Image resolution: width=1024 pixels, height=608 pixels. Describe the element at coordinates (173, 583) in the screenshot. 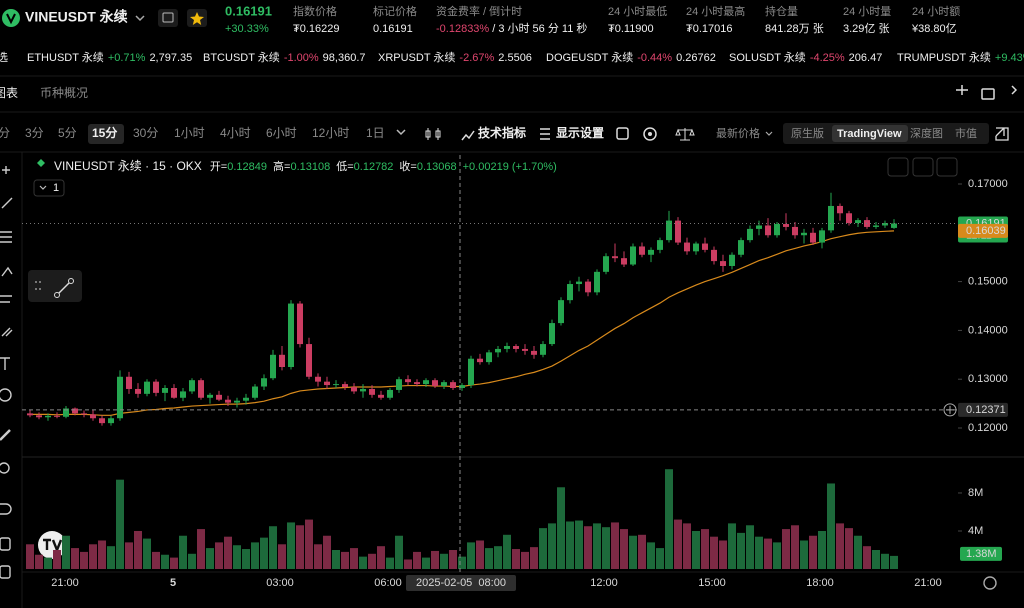

I see `time-label: 5` at that location.